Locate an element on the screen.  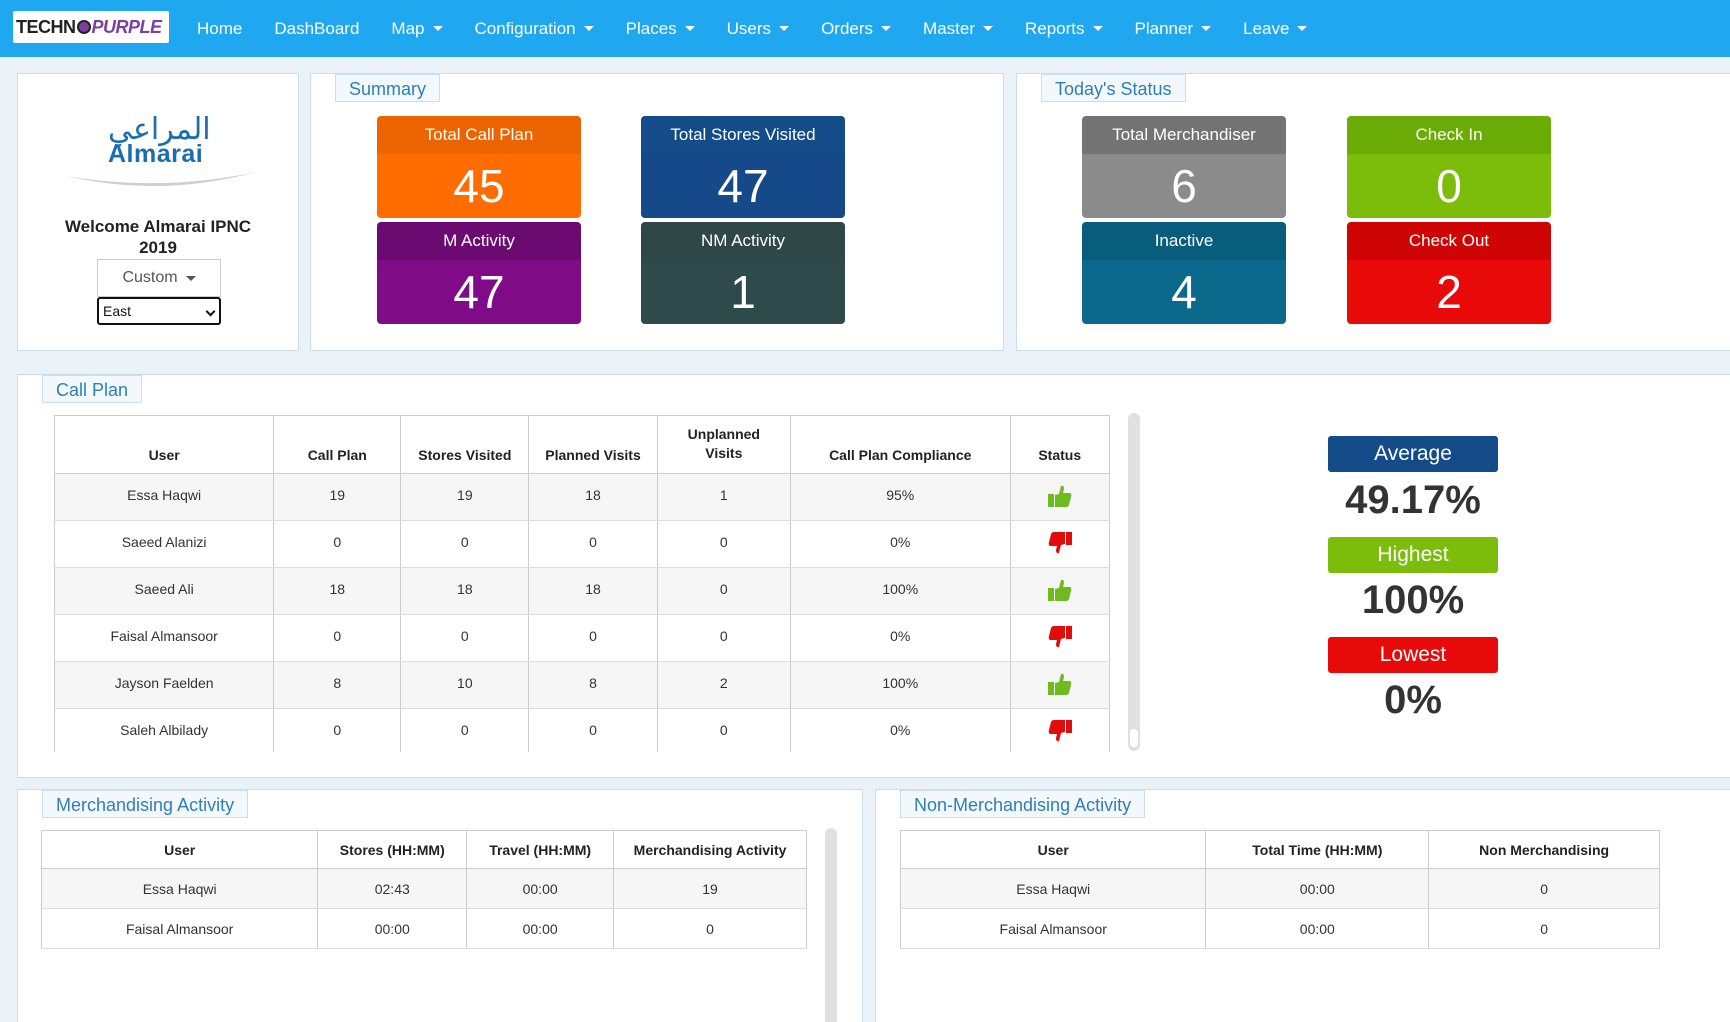
tile-label: Total Merchandiser is located at coordinates (1184, 135).